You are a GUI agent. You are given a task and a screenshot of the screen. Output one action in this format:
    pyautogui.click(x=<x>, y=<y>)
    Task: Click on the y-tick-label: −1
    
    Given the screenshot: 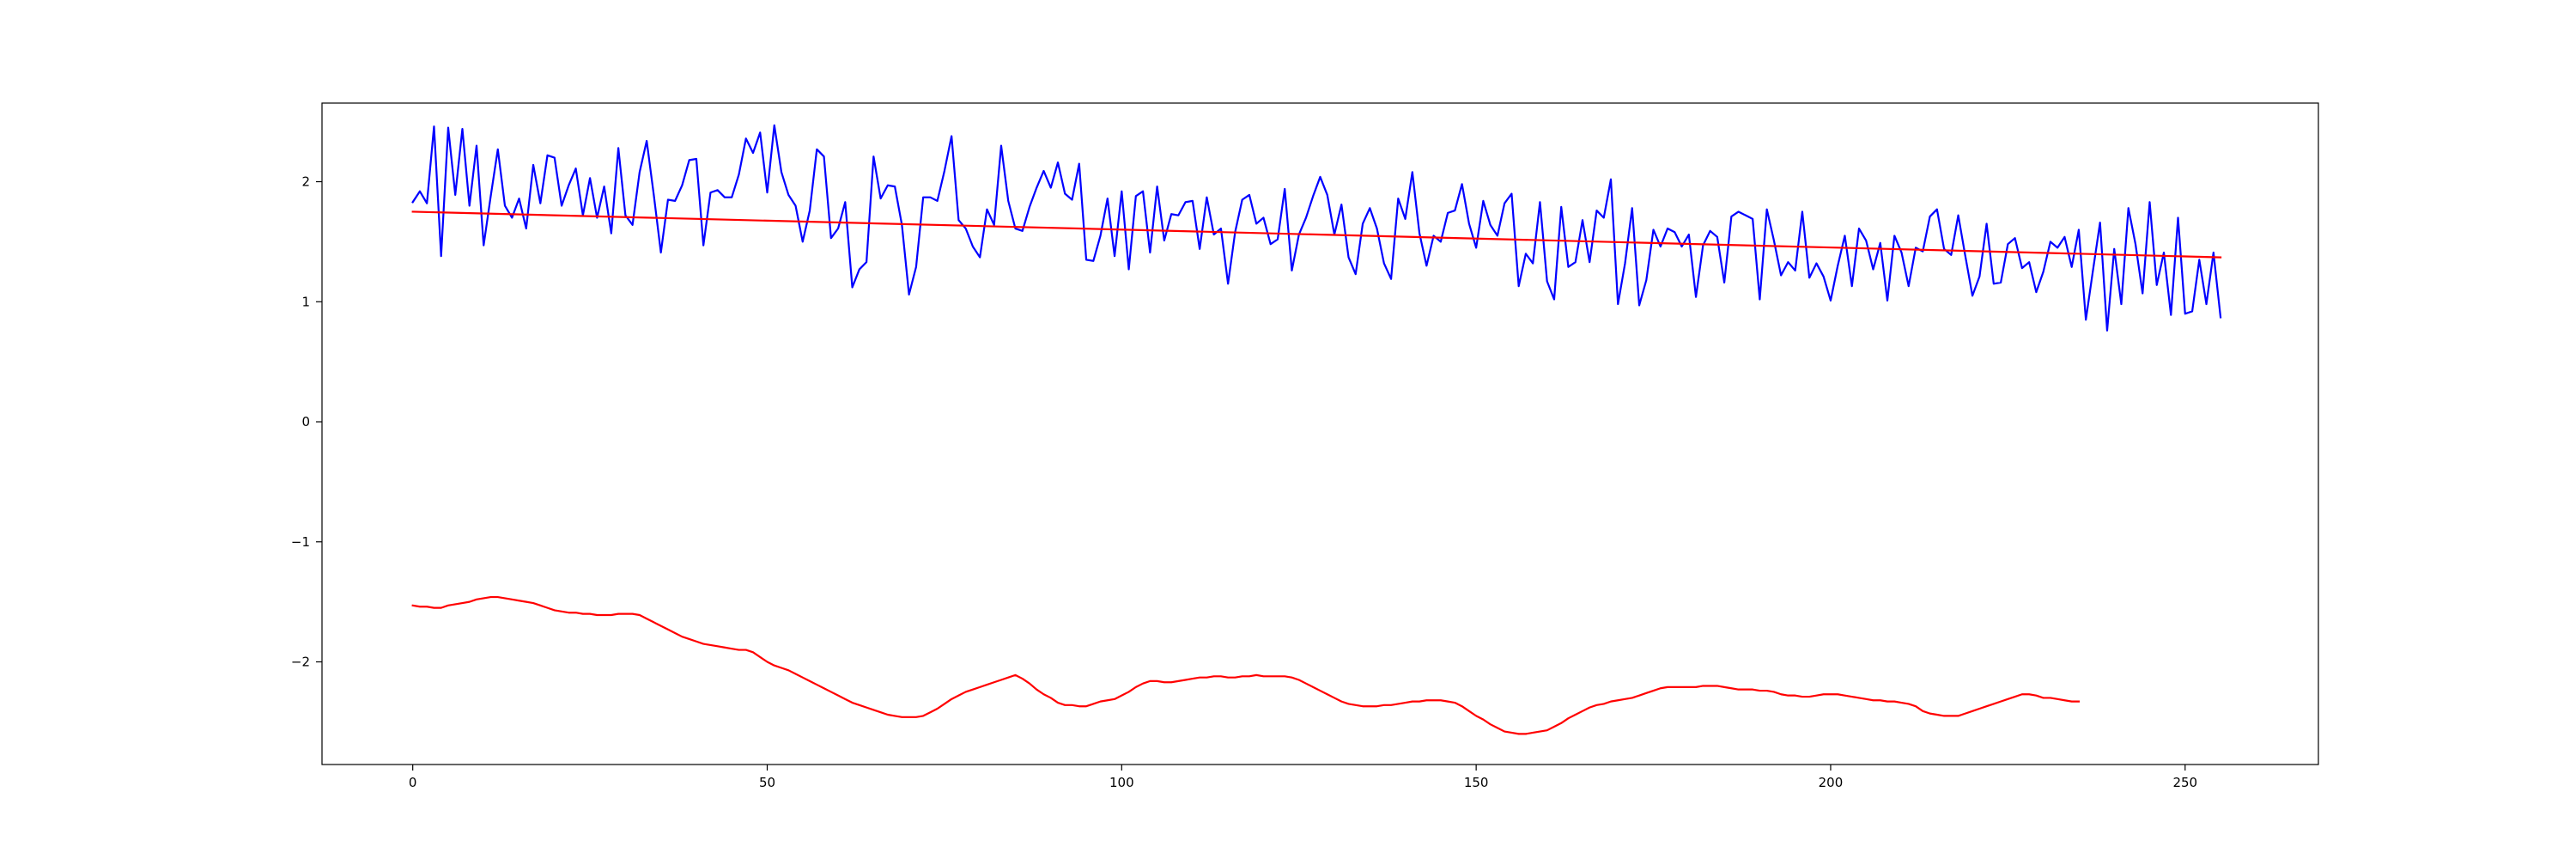 What is the action you would take?
    pyautogui.click(x=301, y=542)
    